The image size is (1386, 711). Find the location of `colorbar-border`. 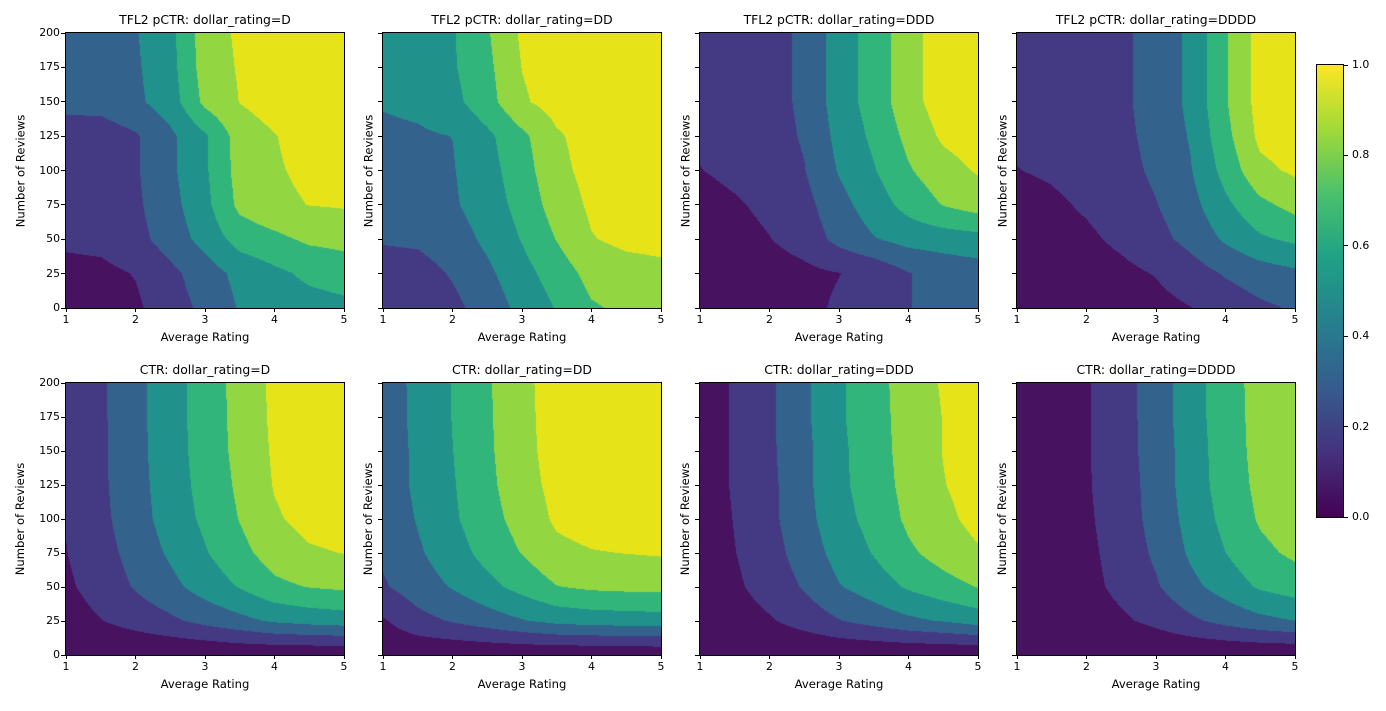

colorbar-border is located at coordinates (1330, 291).